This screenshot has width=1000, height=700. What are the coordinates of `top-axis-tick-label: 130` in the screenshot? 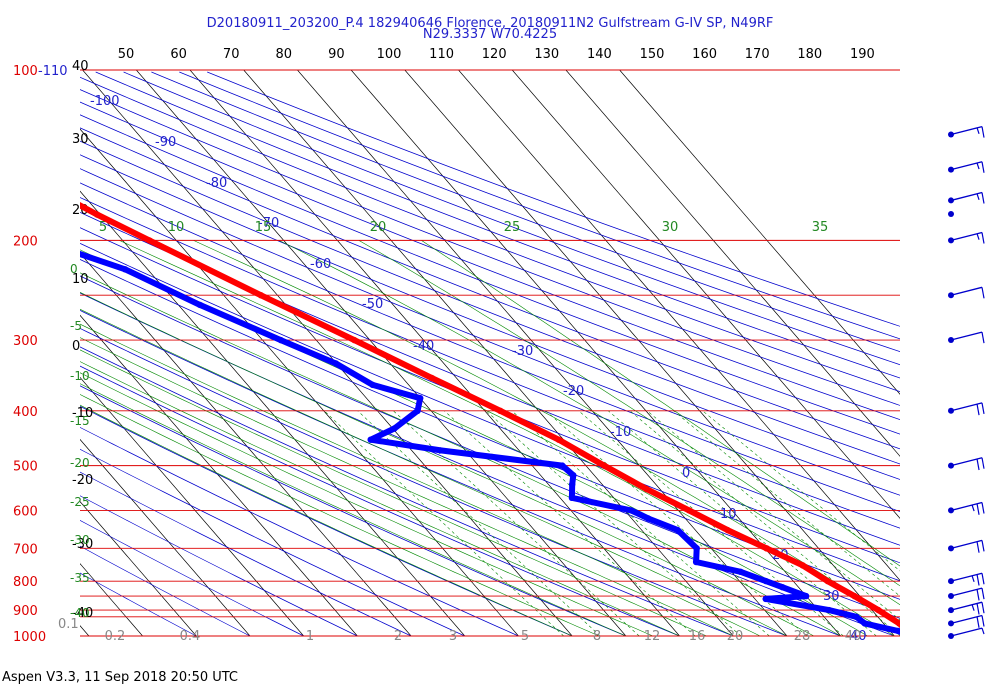 It's located at (546, 54).